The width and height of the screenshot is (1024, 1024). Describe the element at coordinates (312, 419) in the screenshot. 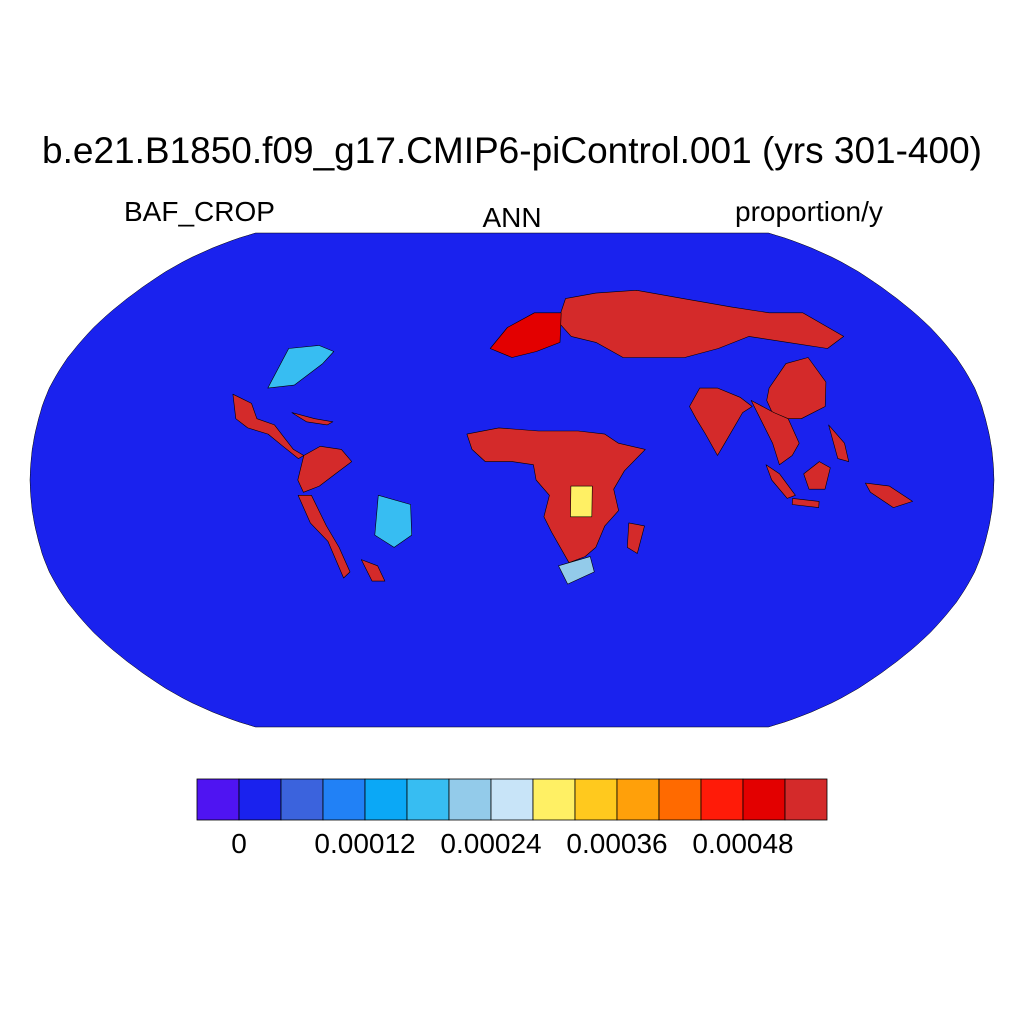

I see `region-caribbean` at that location.